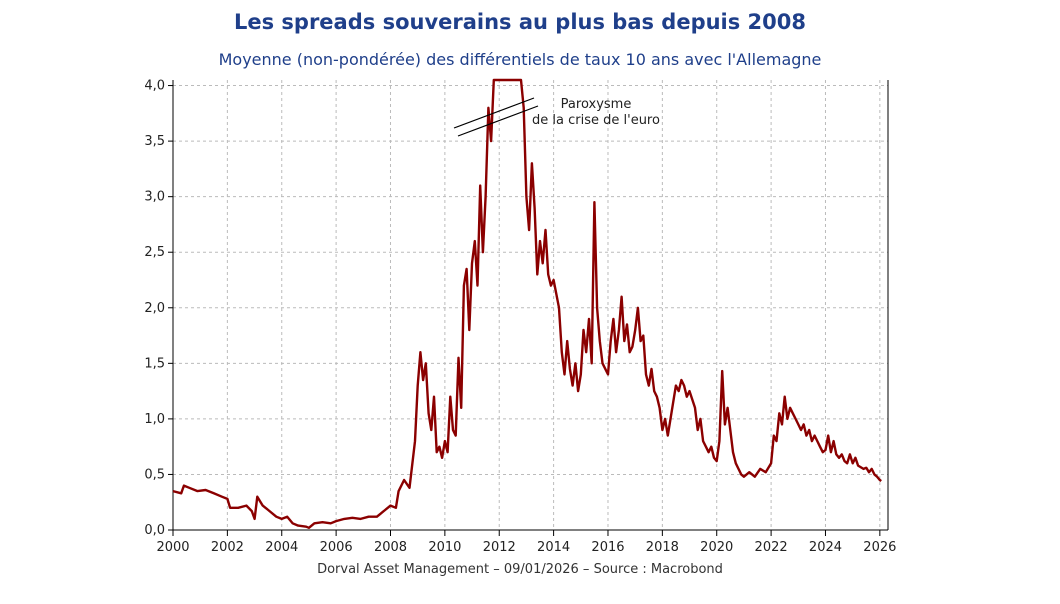 The width and height of the screenshot is (1060, 604). Describe the element at coordinates (494, 113) in the screenshot. I see `annotation-line-upper` at that location.